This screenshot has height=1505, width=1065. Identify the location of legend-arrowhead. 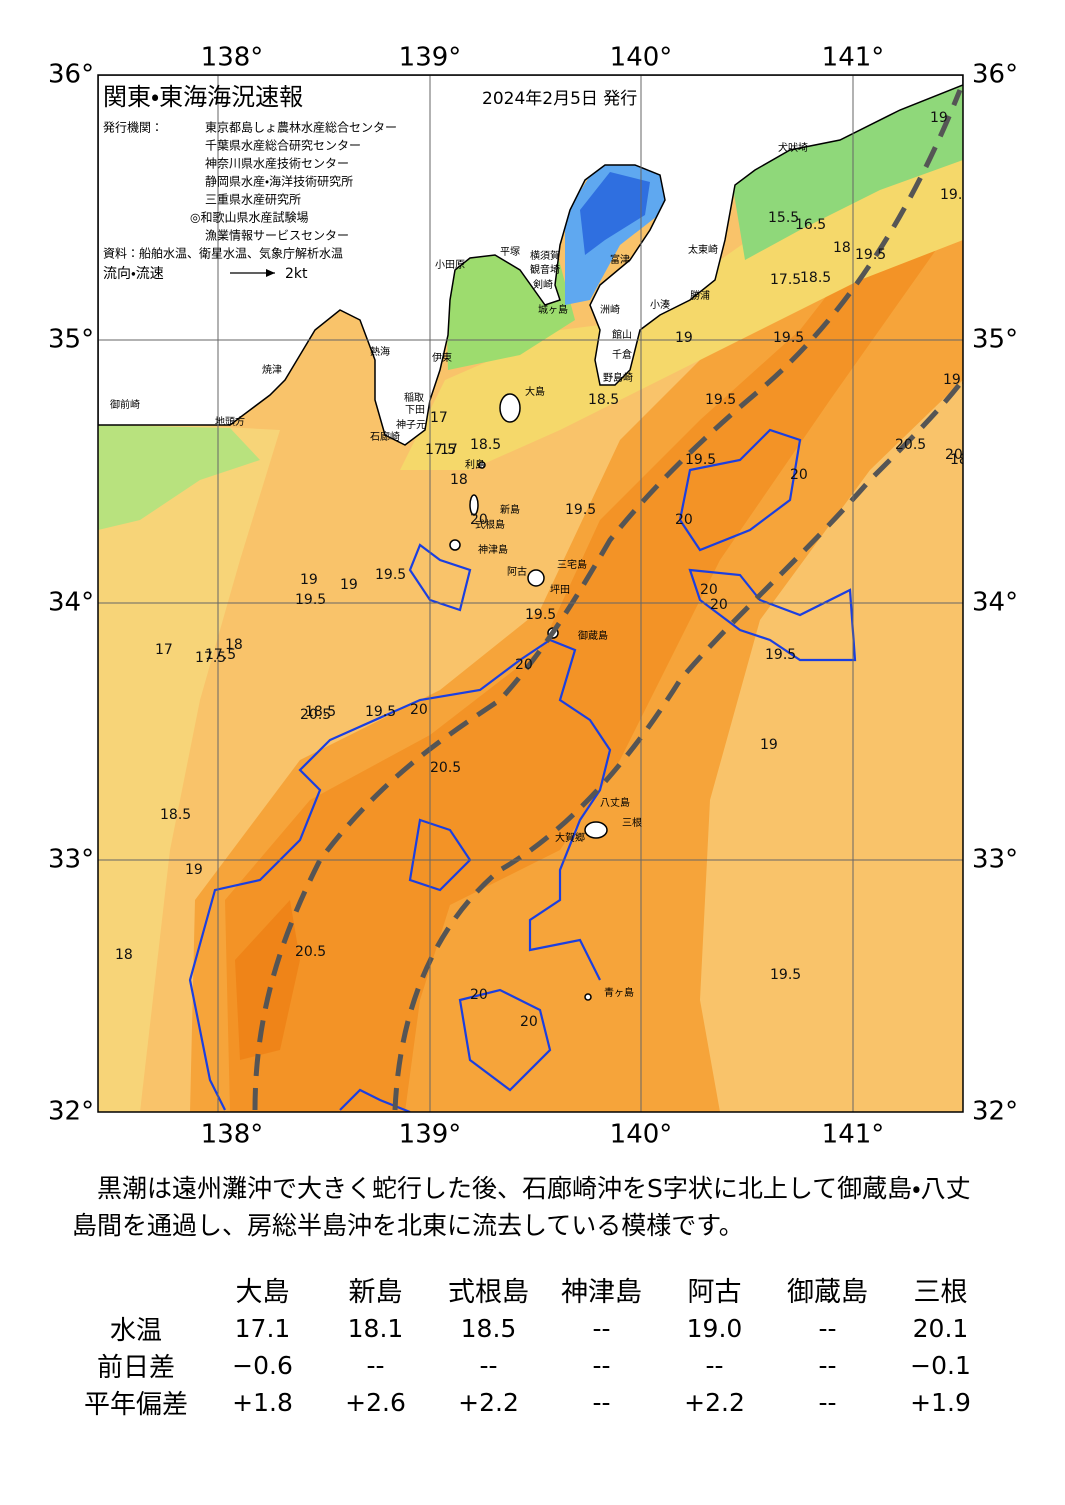
(270, 273).